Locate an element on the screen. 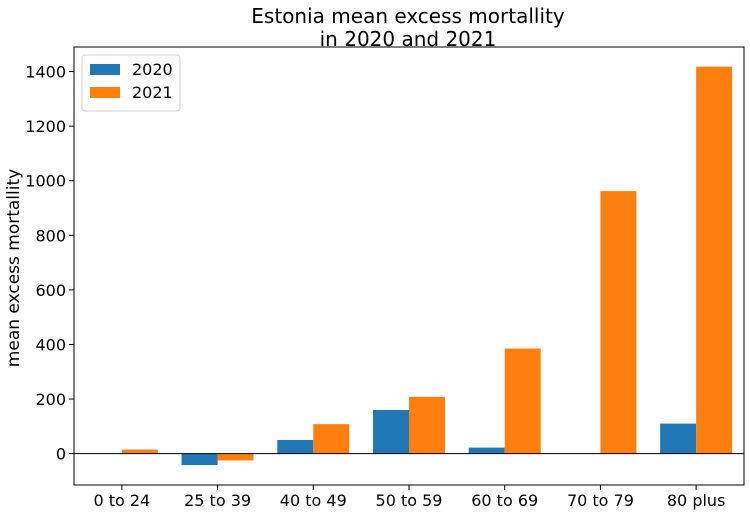 The image size is (750, 514). x-tick-label: 50 to 59 is located at coordinates (409, 500).